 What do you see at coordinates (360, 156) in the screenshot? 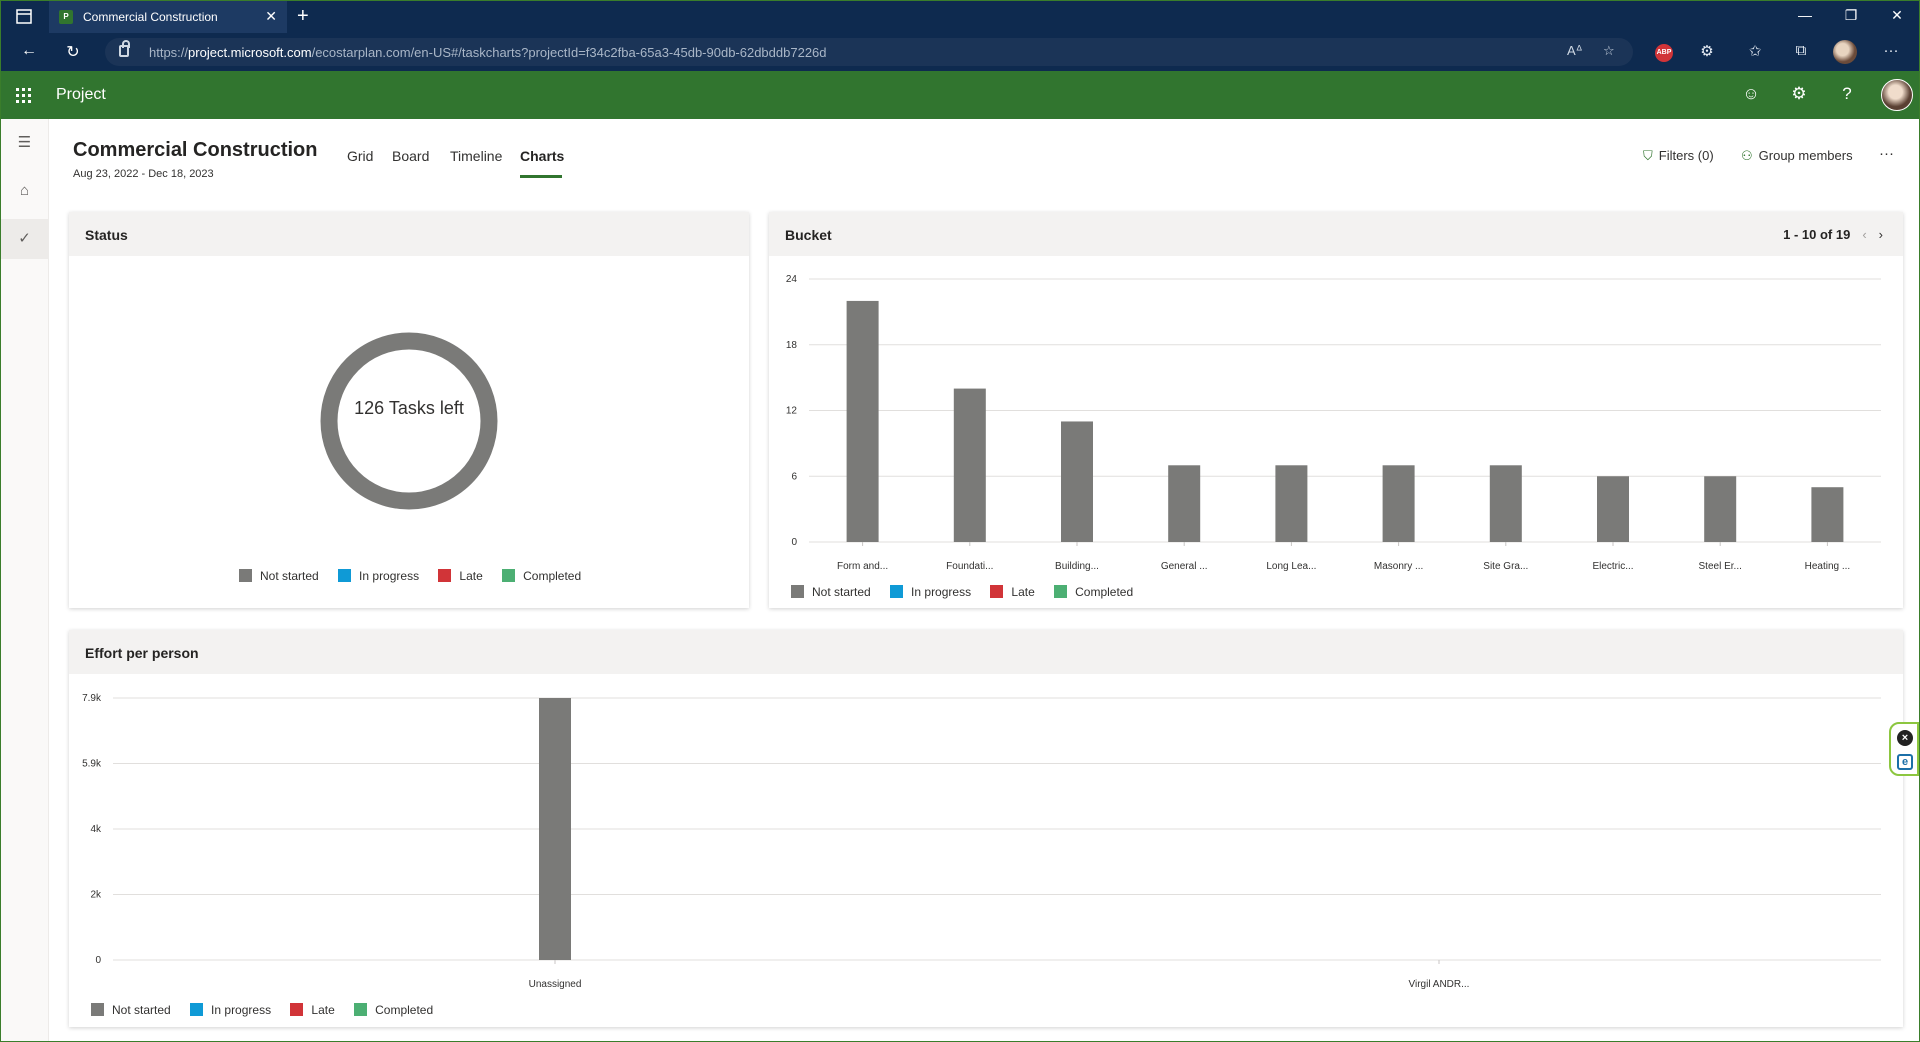
I see `tab-grid: Grid` at bounding box center [360, 156].